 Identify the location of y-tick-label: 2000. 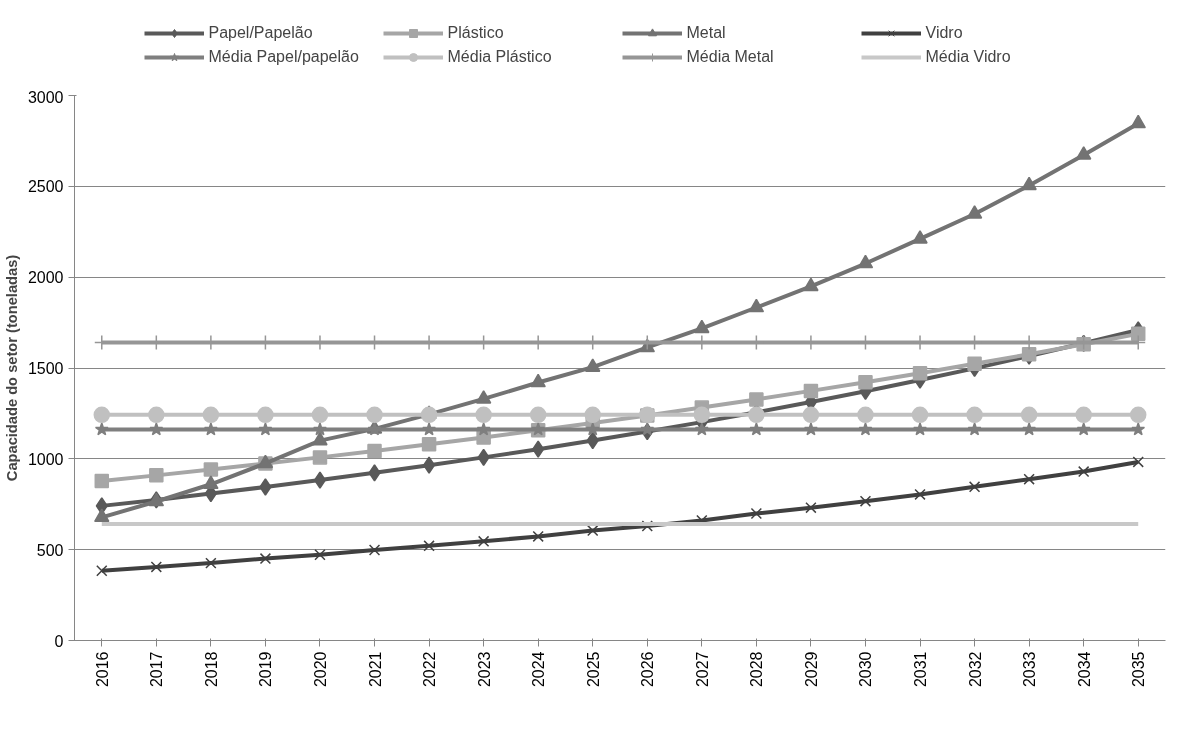
(45, 278).